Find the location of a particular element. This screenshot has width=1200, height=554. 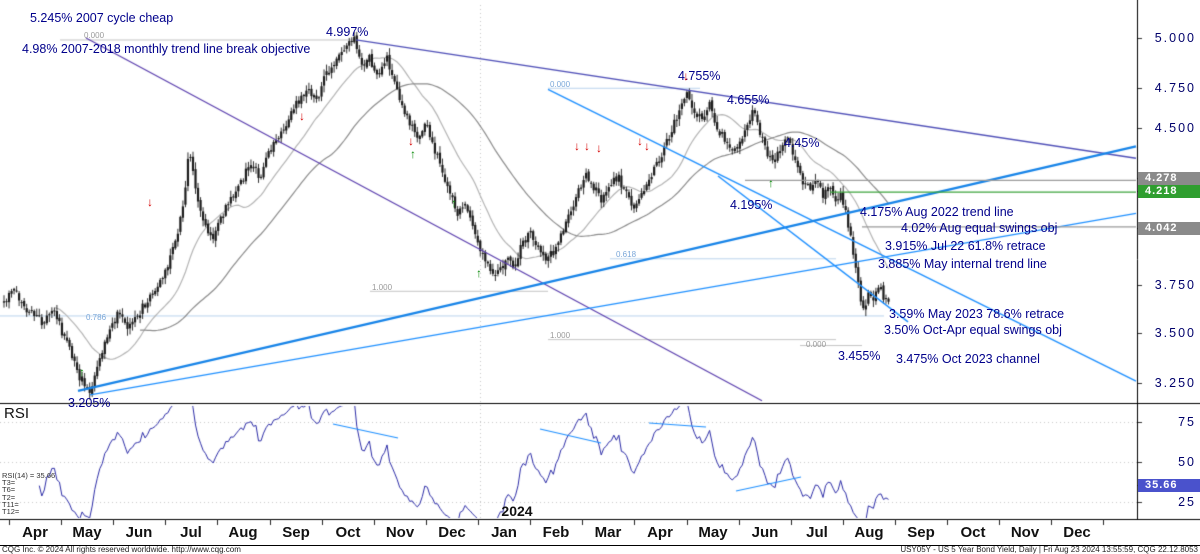

price-scale-label: 3.500 is located at coordinates (1175, 333).